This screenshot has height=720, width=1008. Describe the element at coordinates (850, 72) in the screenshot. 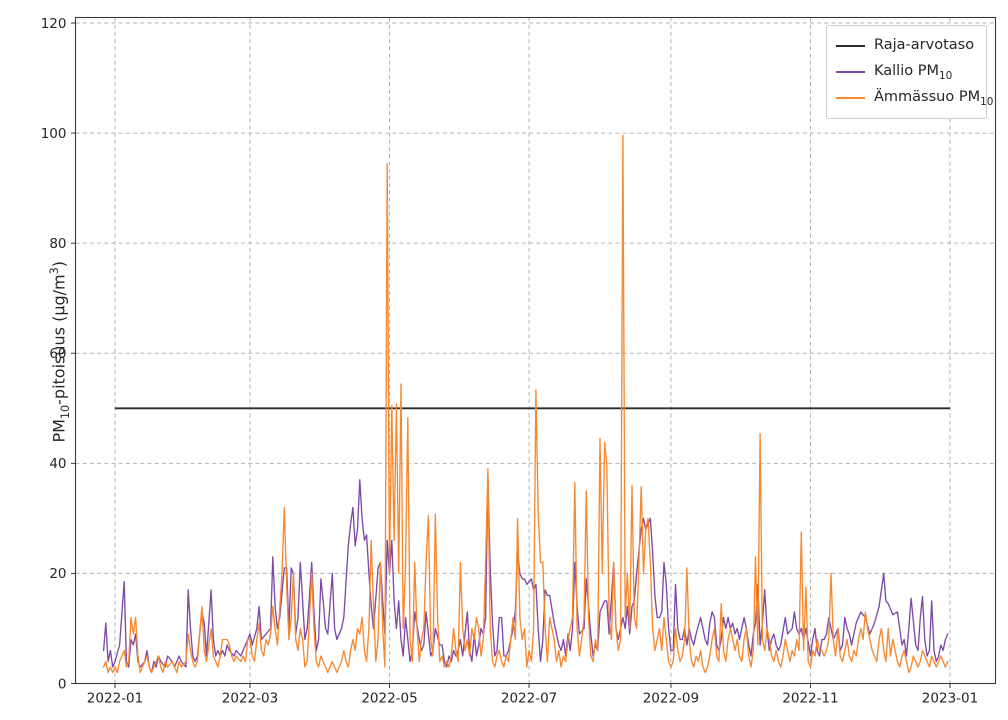

I see `kallio-line-swatch` at that location.